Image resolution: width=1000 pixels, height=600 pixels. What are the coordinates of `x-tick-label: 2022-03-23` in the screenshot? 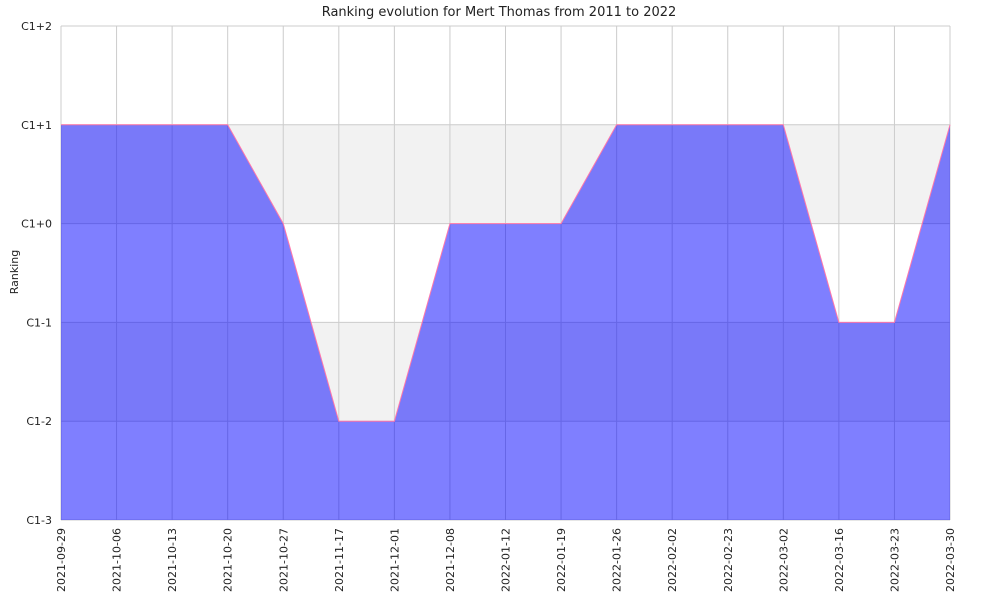 It's located at (894, 560).